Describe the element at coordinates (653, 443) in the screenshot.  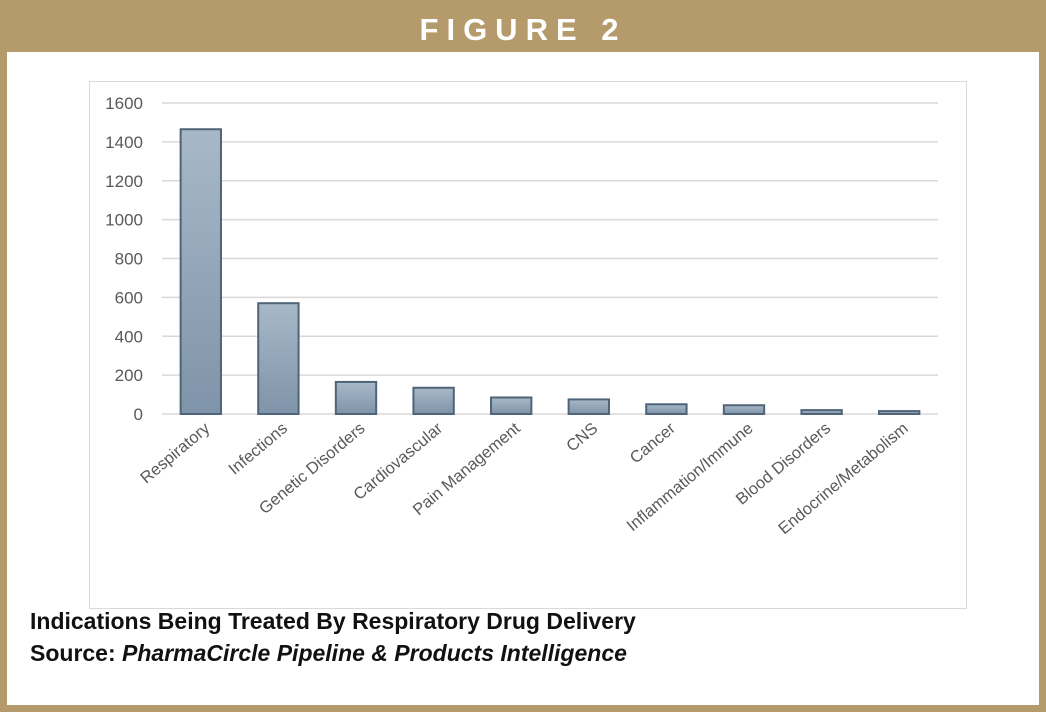
I see `x-tick-label: Cancer` at that location.